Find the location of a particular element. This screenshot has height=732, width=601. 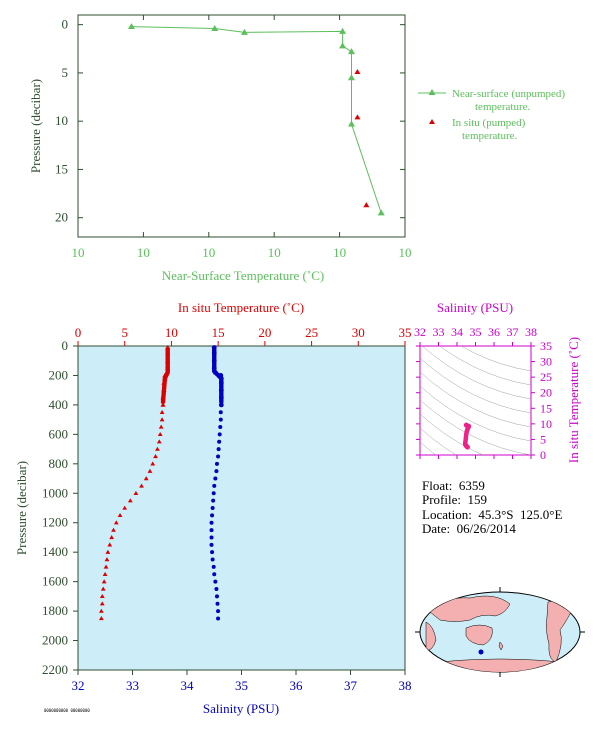

temp-xtick-label: 5 is located at coordinates (124, 332).